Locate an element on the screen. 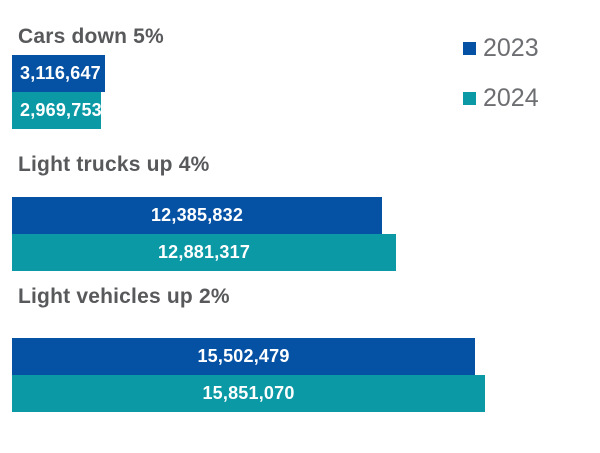  legend-label-2023: 2023 is located at coordinates (511, 48).